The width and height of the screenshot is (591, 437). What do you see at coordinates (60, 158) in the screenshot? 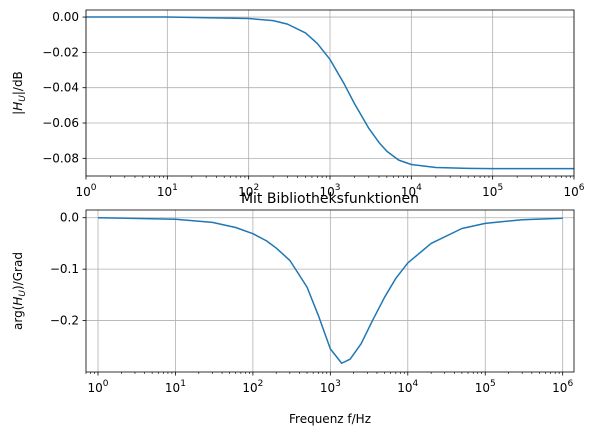
I see `y-tick-label: −0.08` at bounding box center [60, 158].